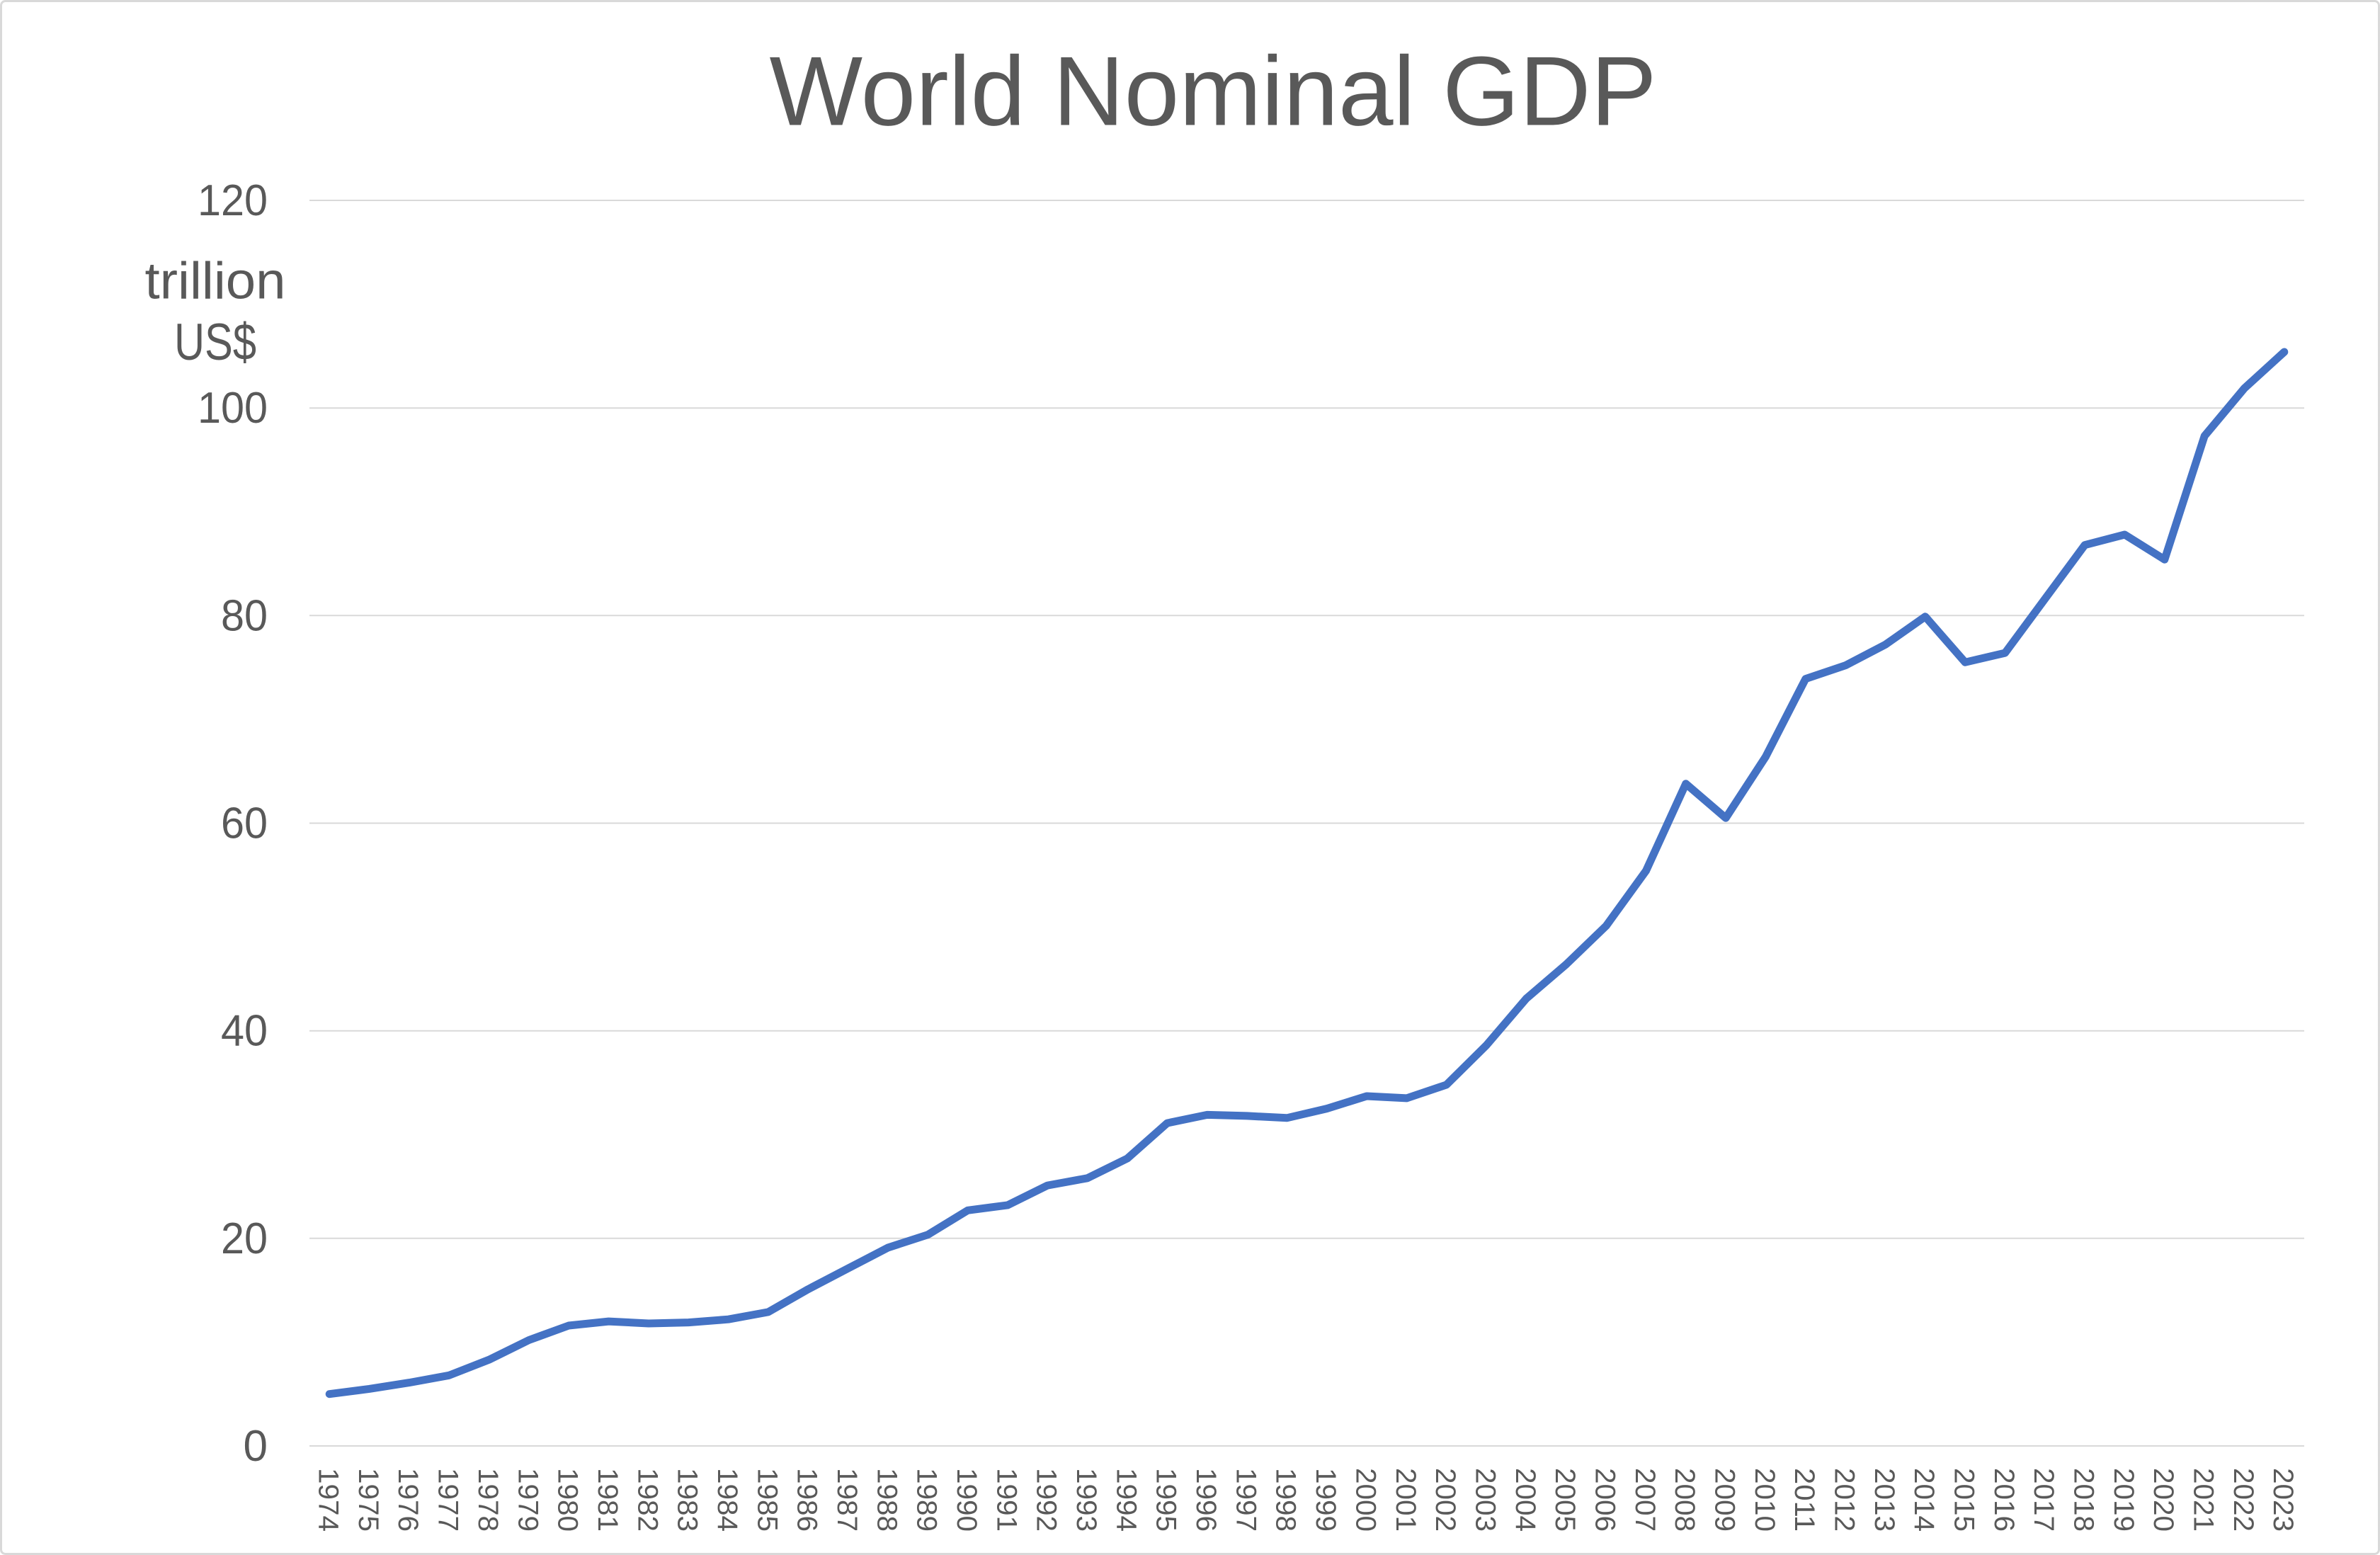 The height and width of the screenshot is (1555, 2380). I want to click on svg-text: trillion, so click(215, 281).